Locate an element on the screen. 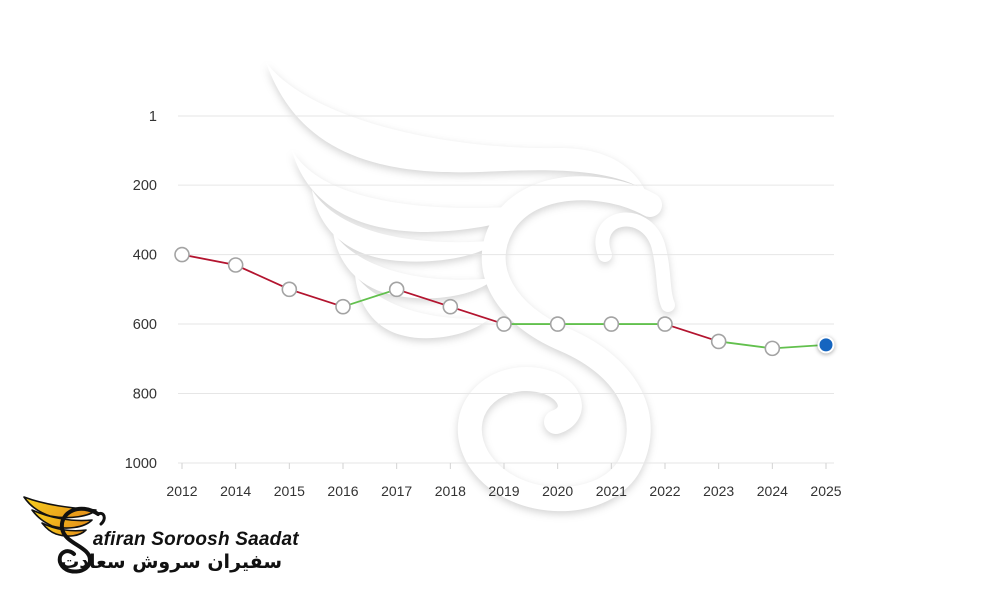  x-tick-label: 2025 is located at coordinates (825, 491).